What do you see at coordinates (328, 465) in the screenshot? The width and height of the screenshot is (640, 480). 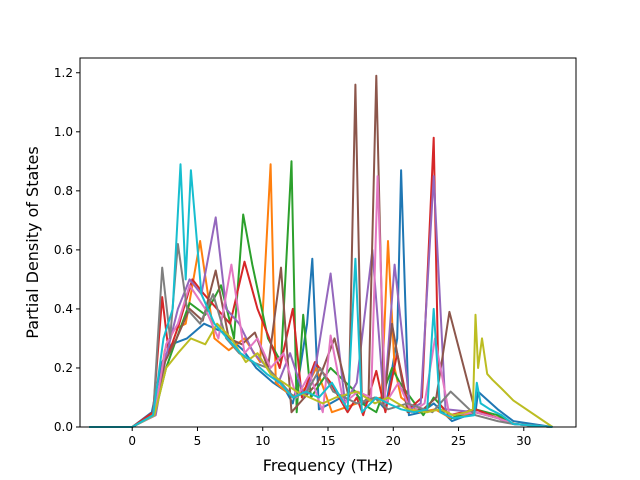 I see `x-axis-title: Frequency (THz)` at bounding box center [328, 465].